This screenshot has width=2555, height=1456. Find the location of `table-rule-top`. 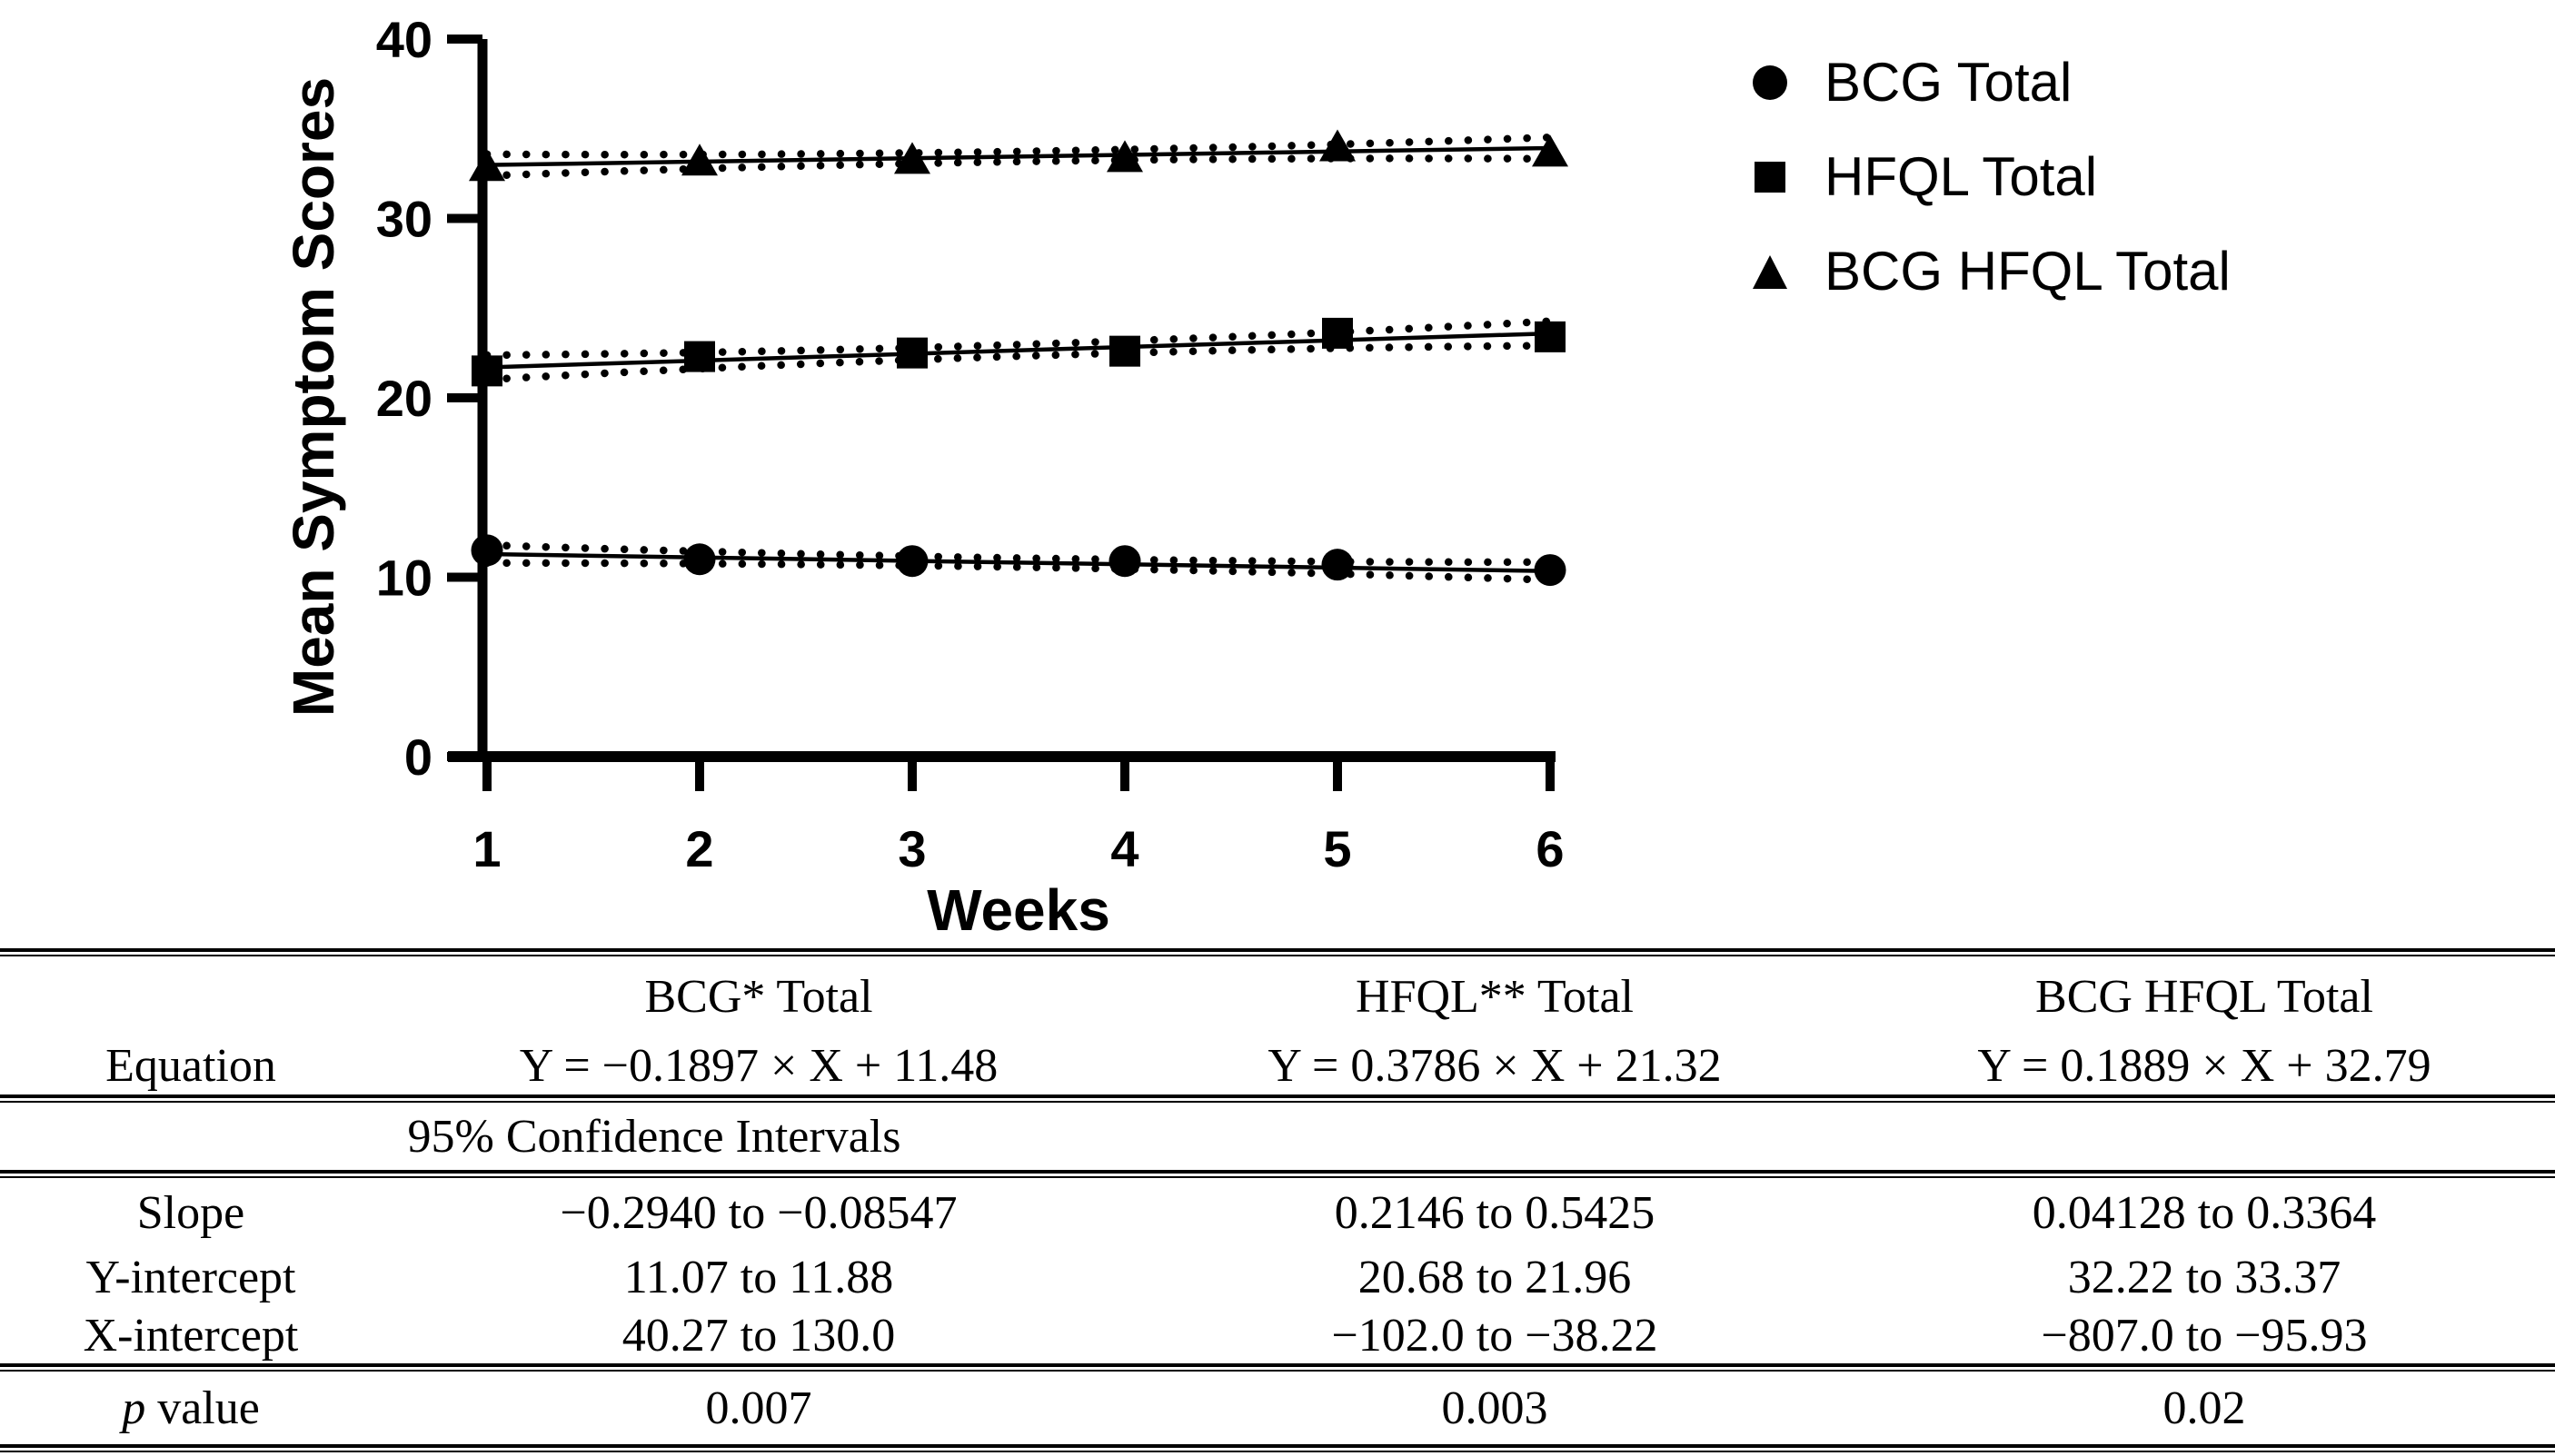

table-rule-top is located at coordinates (1277, 952).